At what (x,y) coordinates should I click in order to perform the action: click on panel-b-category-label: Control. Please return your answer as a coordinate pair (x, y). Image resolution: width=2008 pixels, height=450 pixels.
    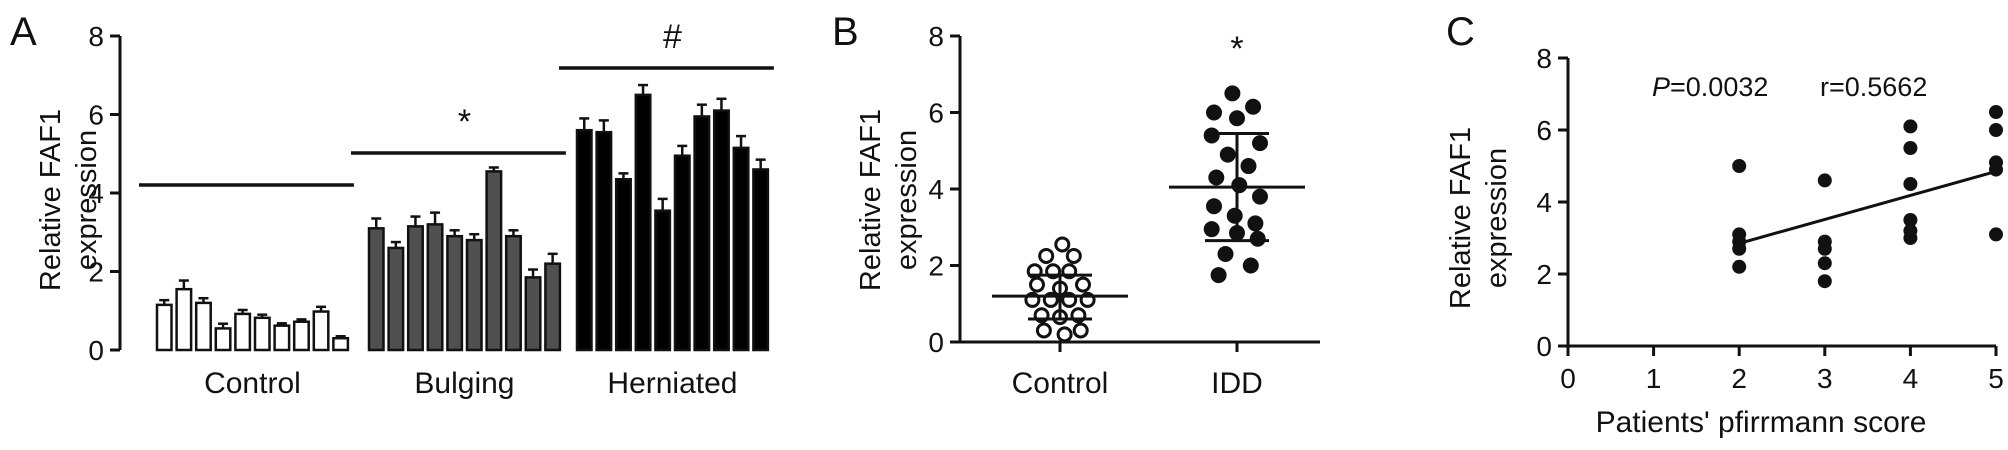
    Looking at the image, I should click on (1060, 383).